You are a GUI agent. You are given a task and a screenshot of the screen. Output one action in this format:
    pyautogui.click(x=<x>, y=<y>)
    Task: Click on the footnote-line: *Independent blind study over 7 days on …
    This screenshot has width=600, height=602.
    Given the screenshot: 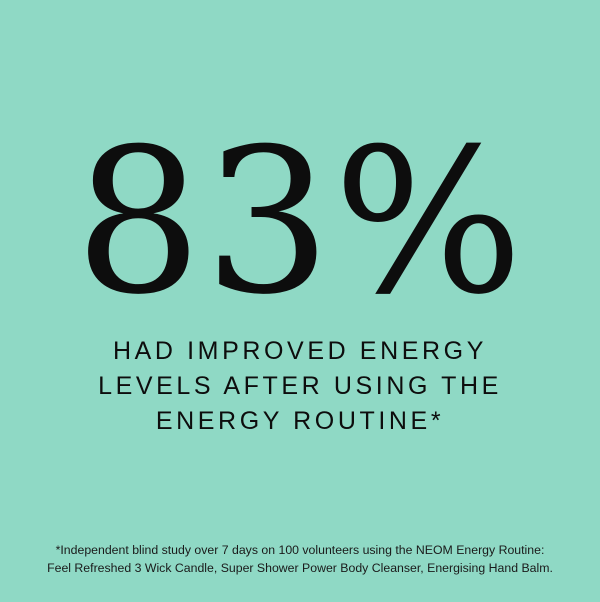 What is the action you would take?
    pyautogui.click(x=300, y=550)
    